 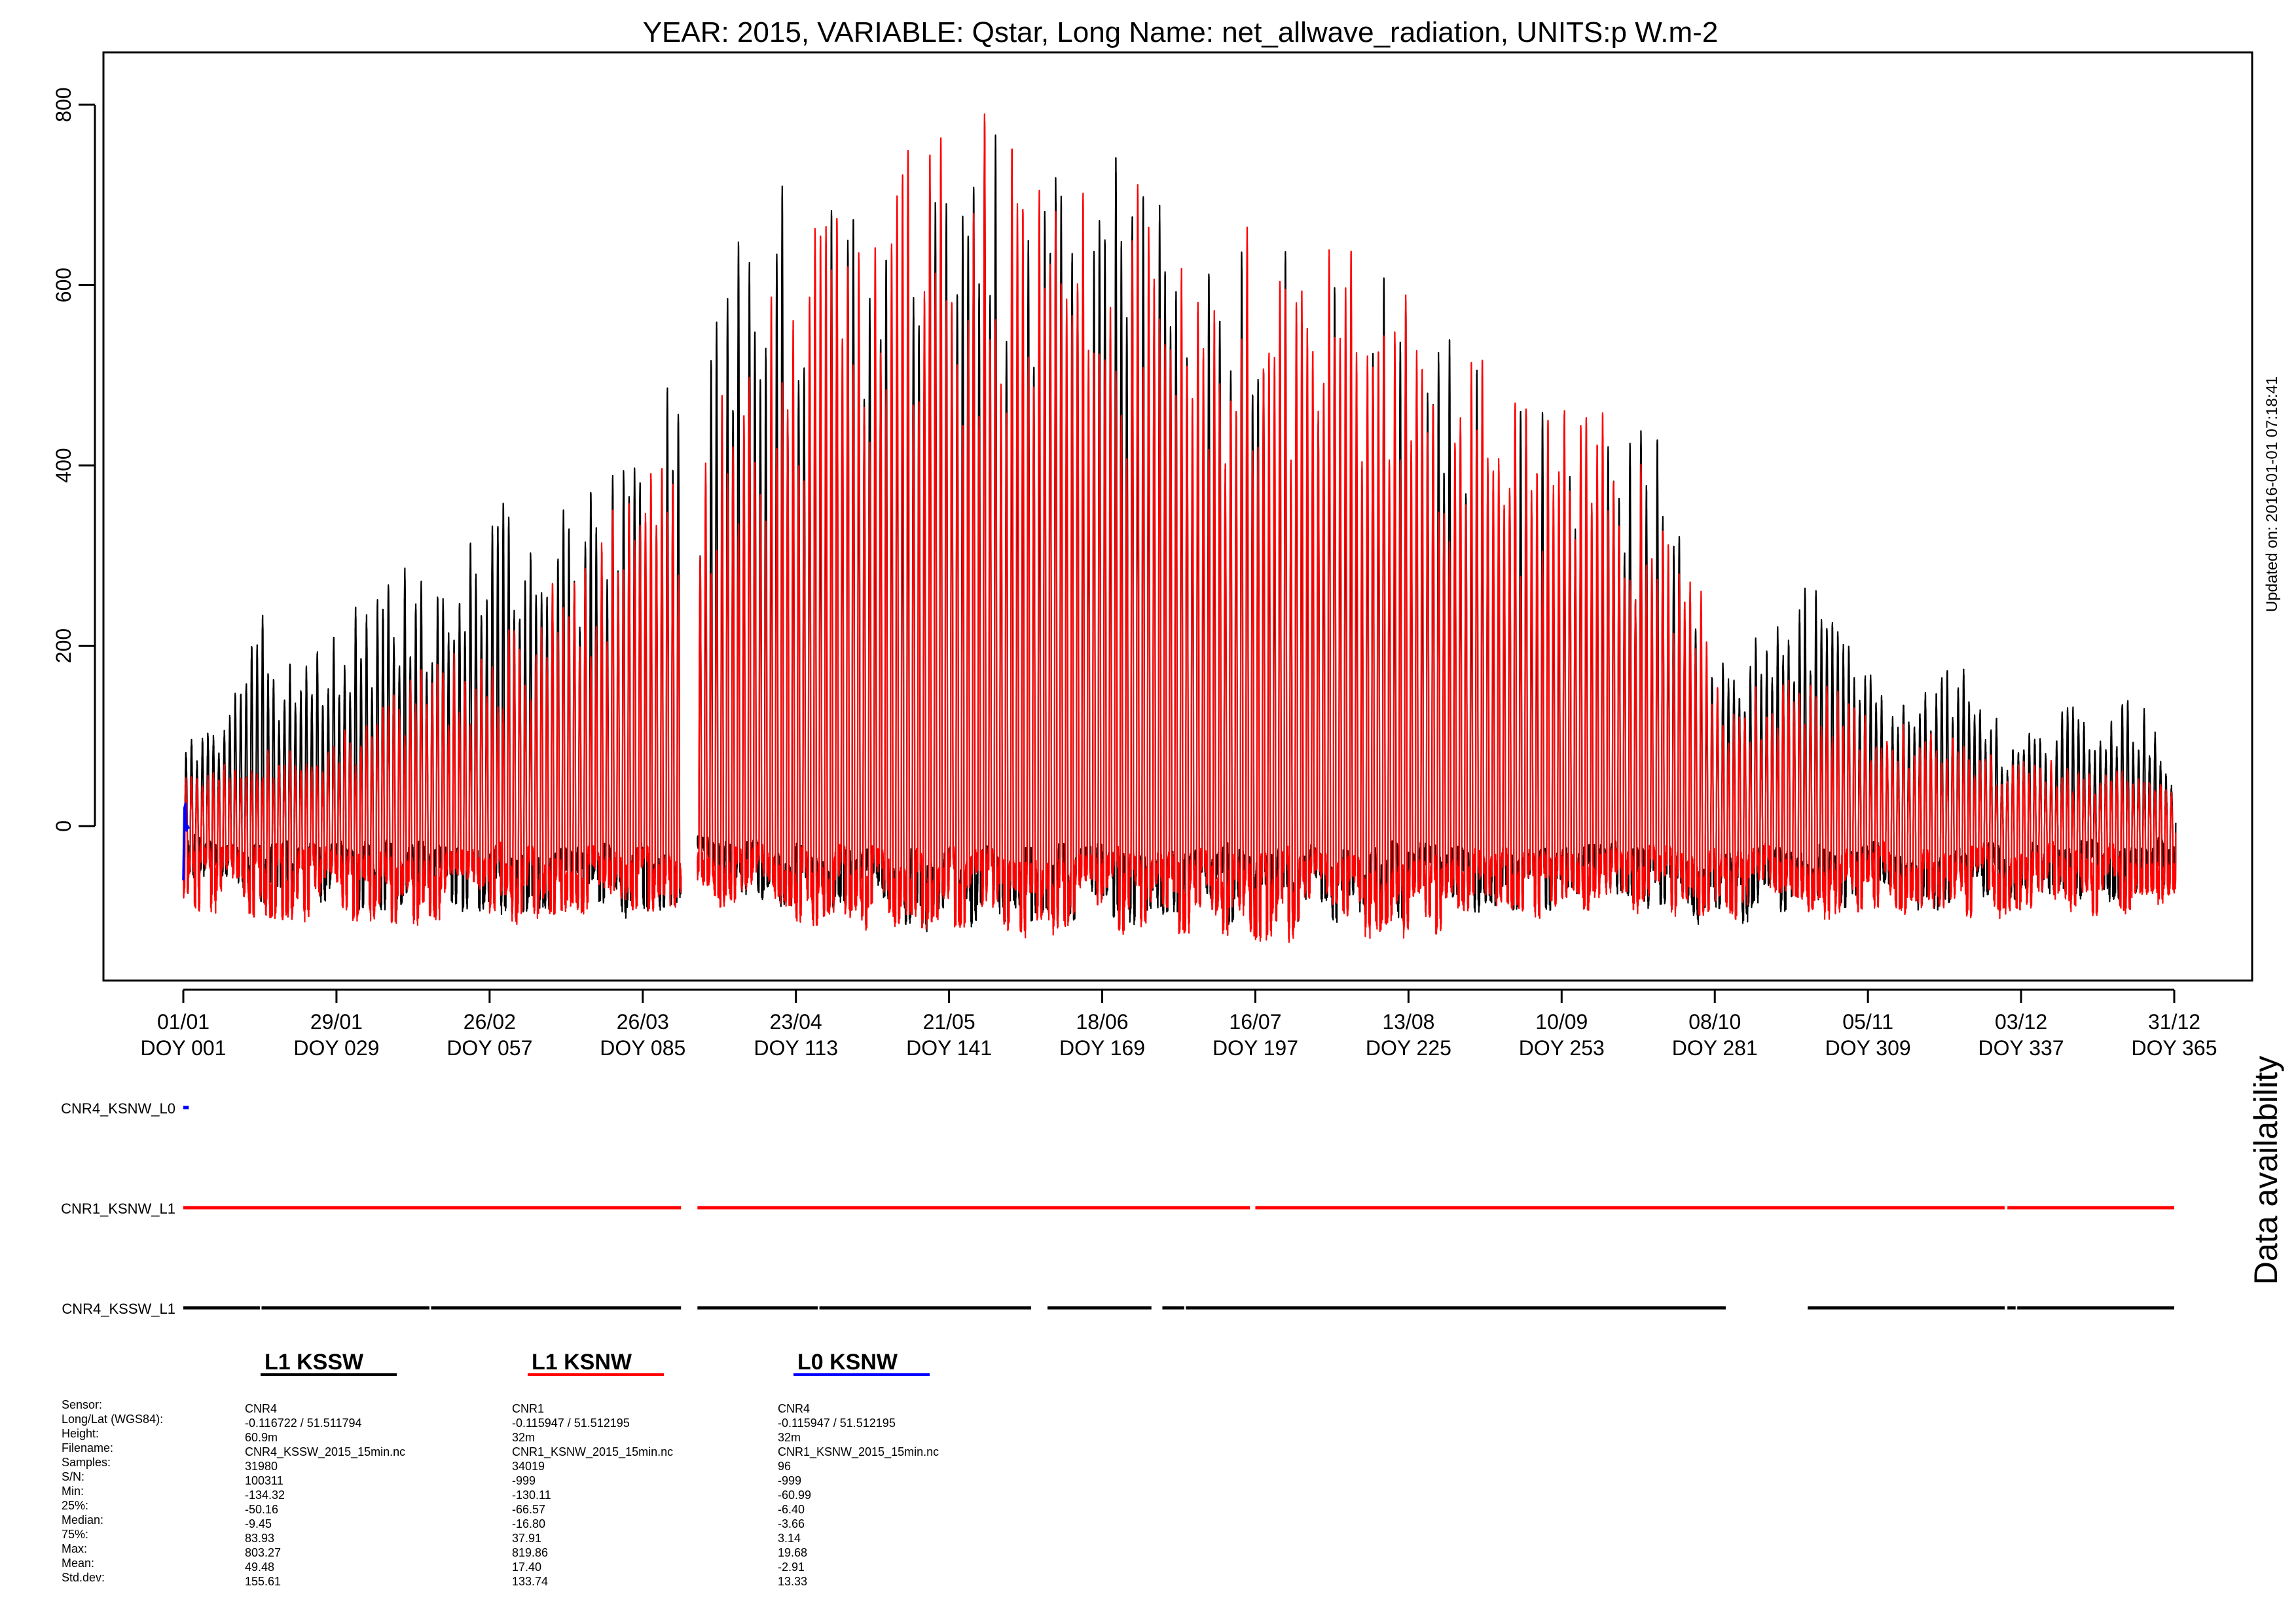 What do you see at coordinates (63, 826) in the screenshot?
I see `y-tick-label: 0` at bounding box center [63, 826].